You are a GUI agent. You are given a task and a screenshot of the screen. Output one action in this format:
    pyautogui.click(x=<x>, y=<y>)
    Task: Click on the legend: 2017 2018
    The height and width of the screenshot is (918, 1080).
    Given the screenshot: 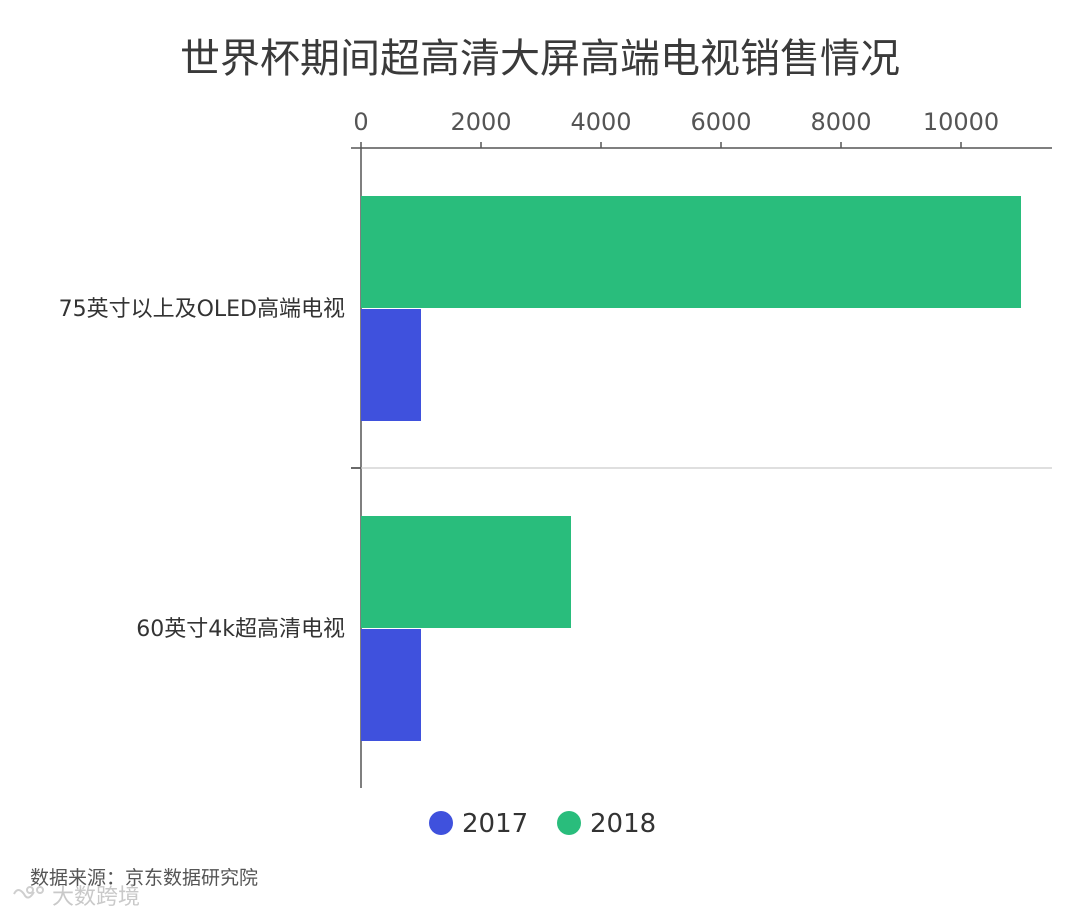 What is the action you would take?
    pyautogui.click(x=542, y=824)
    